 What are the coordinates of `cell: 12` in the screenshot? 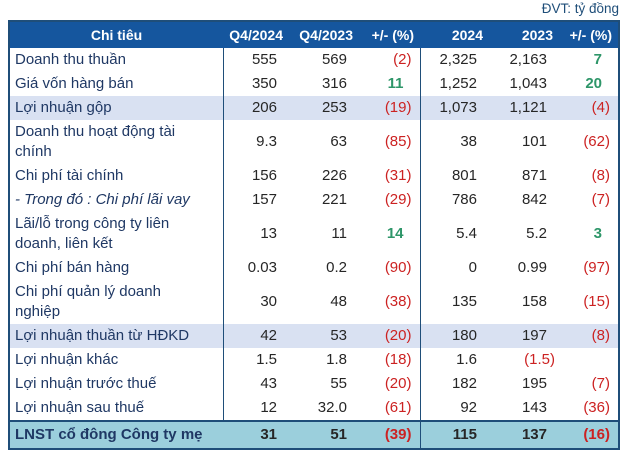 It's located at (257, 408).